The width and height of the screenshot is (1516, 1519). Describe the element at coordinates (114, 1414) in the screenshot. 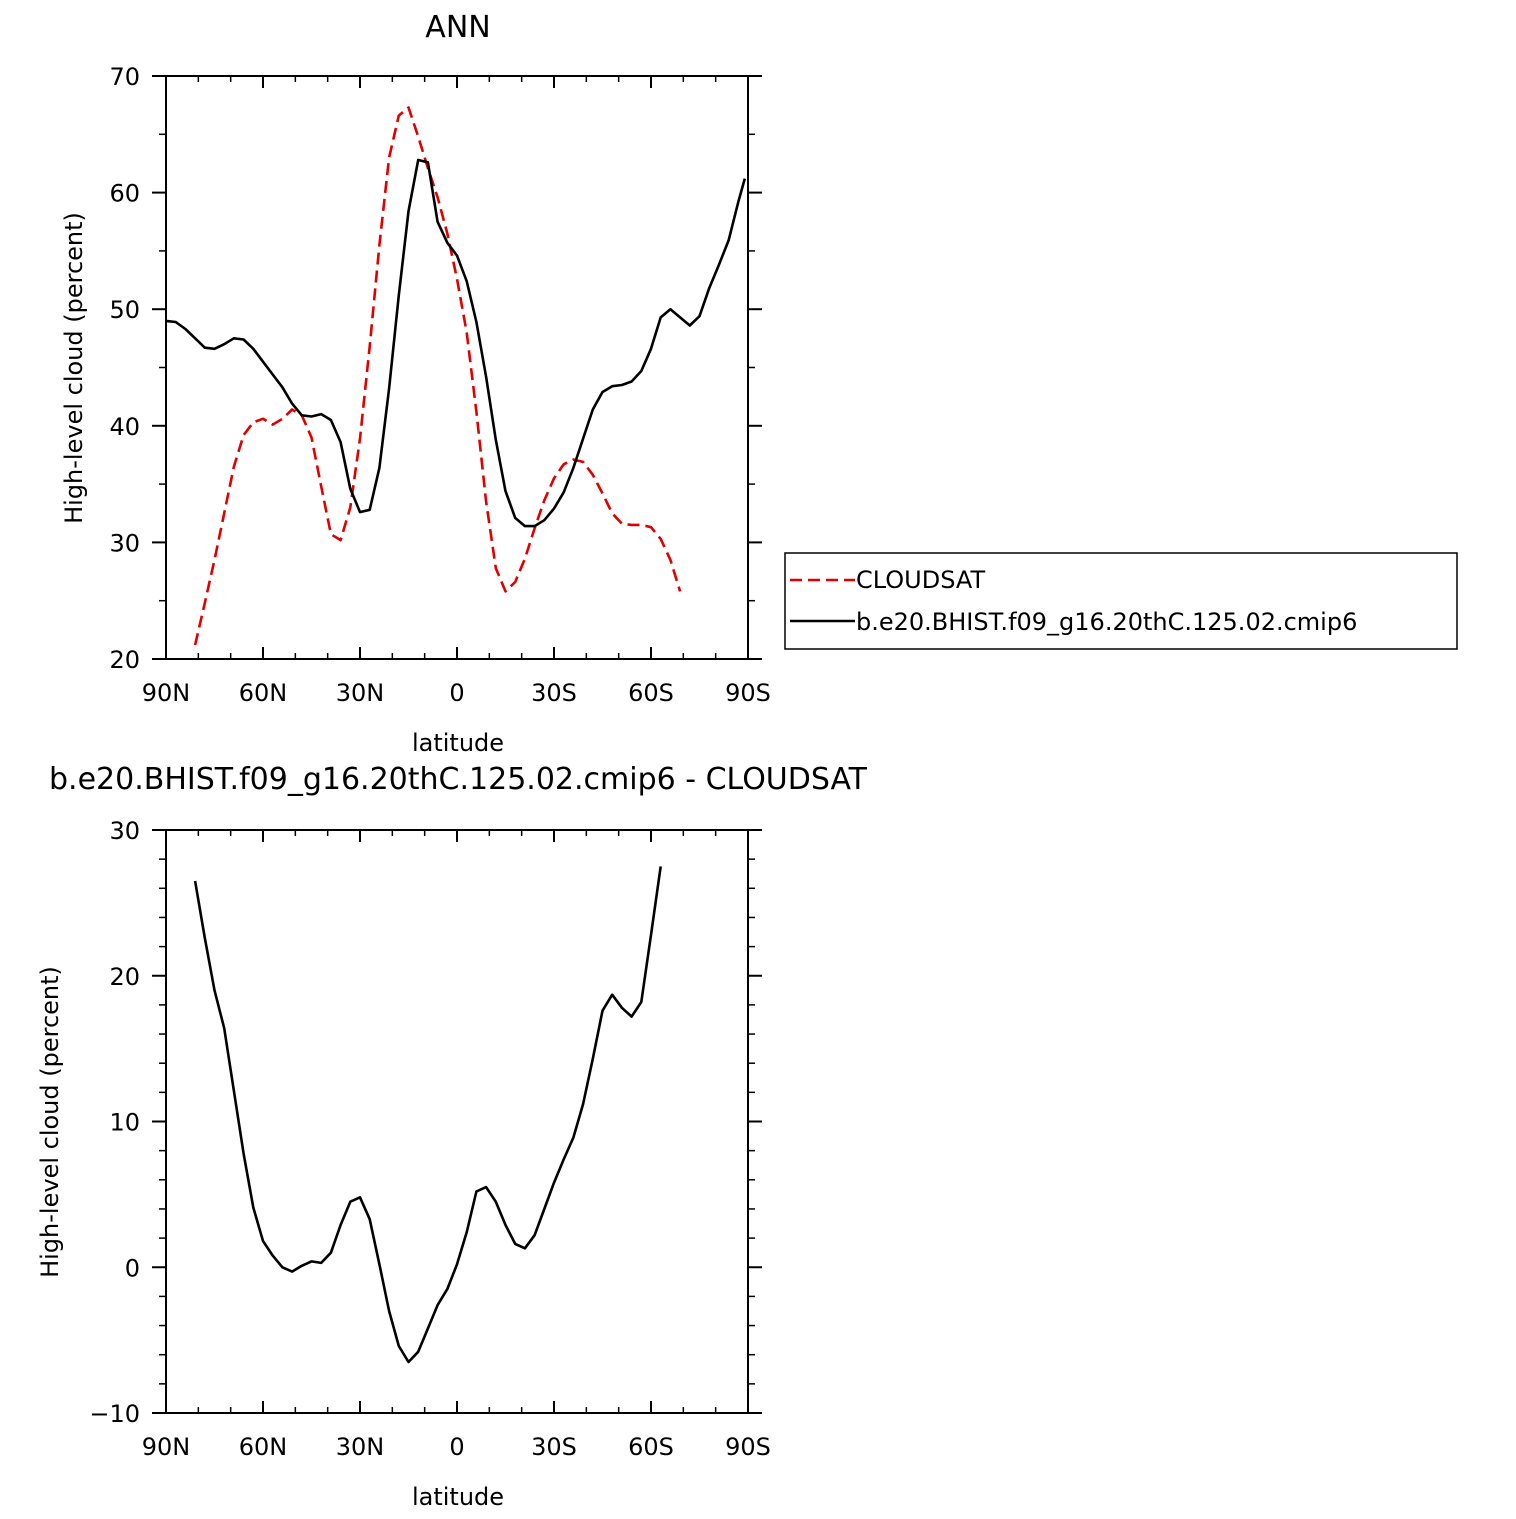

I see `bottom-panel-y-tick-label: −10` at that location.